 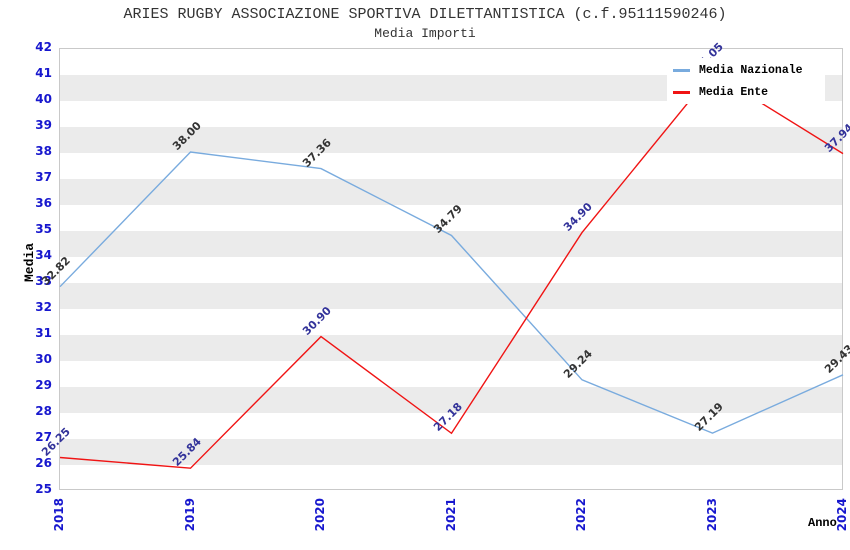 I want to click on y-tick-label: 41, so click(x=43, y=73).